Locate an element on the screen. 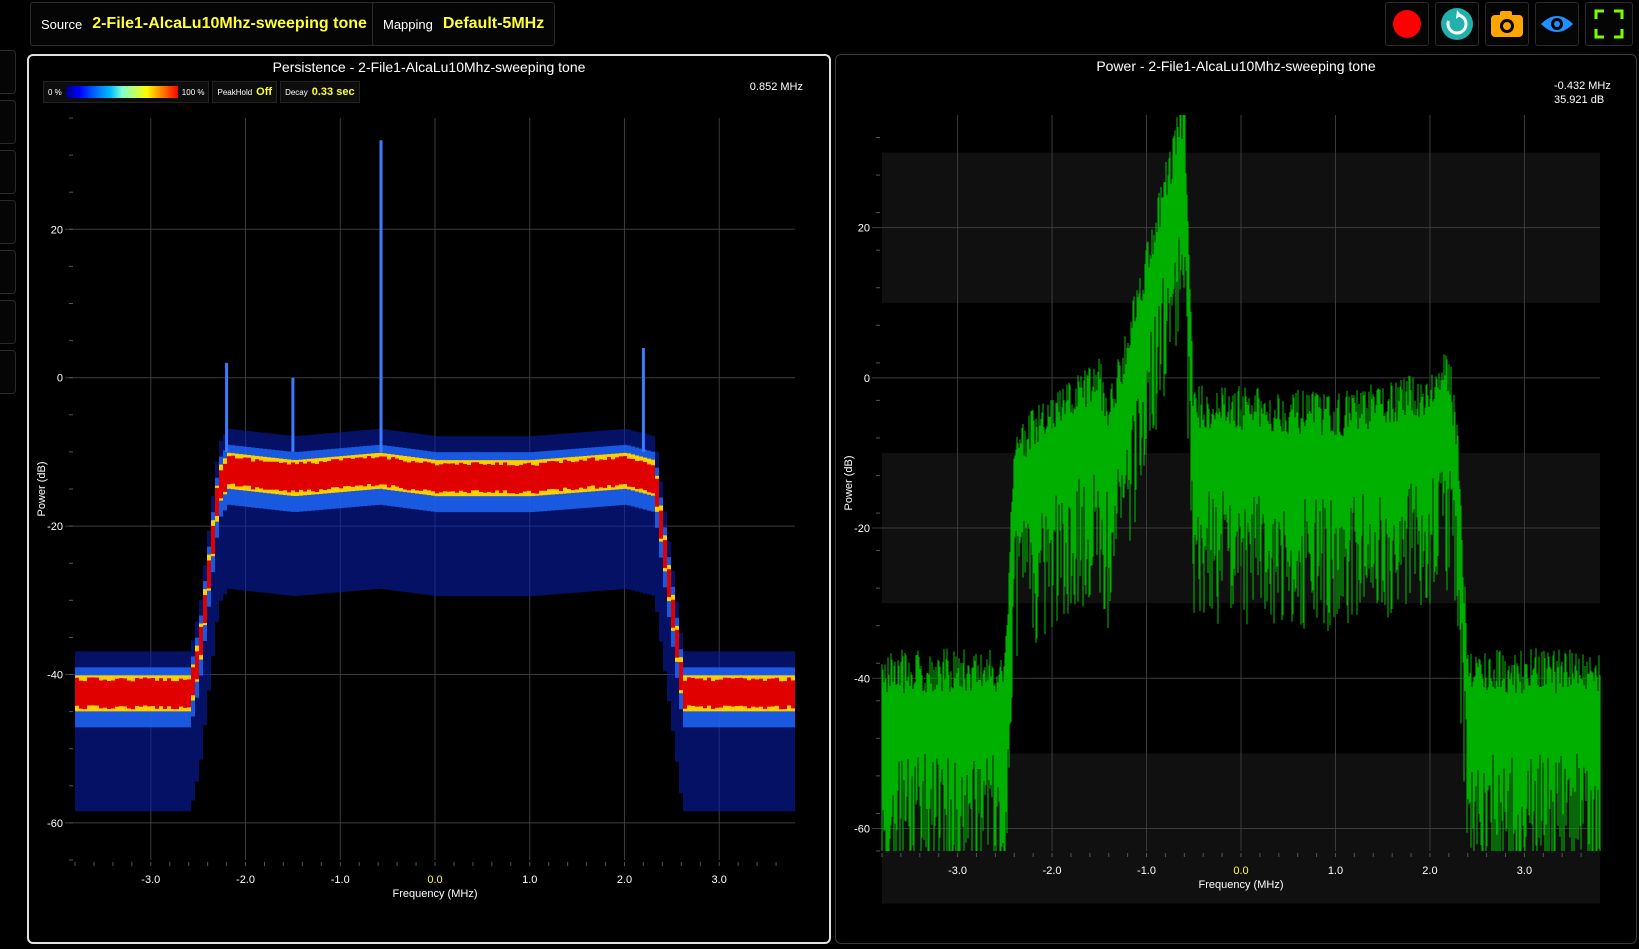  power-xtick-label: 0.0 is located at coordinates (1240, 871).